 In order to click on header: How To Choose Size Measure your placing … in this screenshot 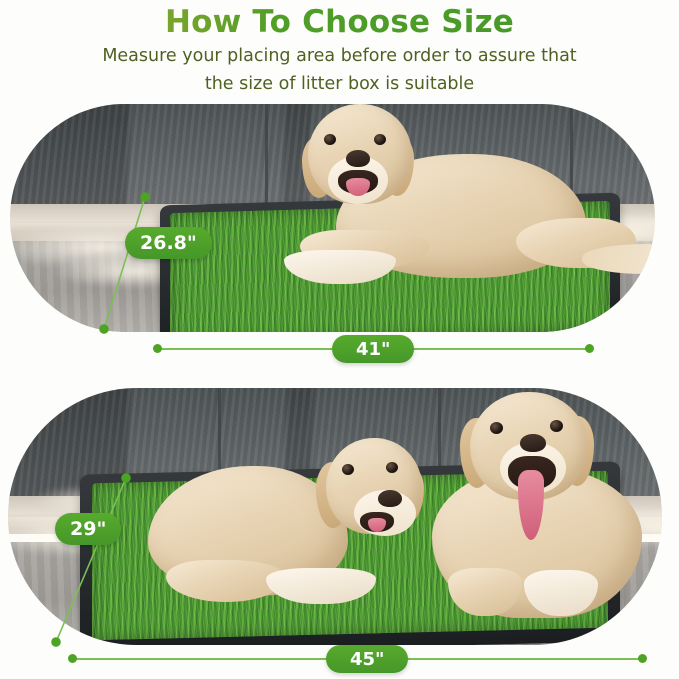, I will do `click(339, 48)`.